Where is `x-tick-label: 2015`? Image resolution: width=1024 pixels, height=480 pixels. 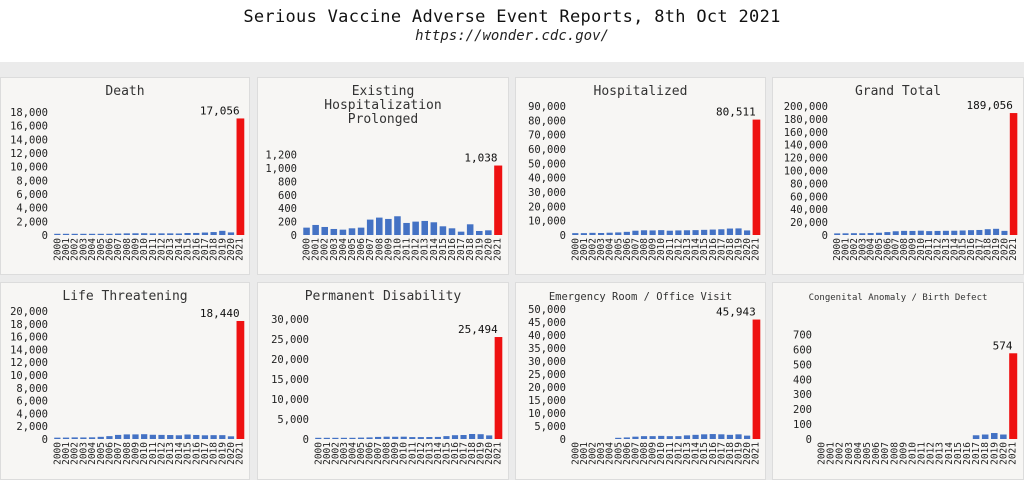
x-tick-label: 2015 is located at coordinates (443, 249).